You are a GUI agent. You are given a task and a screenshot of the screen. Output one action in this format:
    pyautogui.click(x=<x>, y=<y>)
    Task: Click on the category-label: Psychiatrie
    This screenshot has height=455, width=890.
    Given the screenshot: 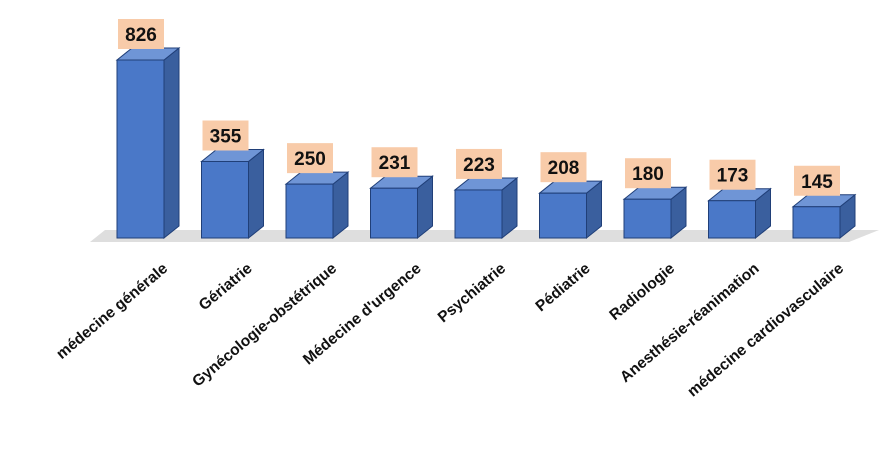 What is the action you would take?
    pyautogui.click(x=472, y=293)
    